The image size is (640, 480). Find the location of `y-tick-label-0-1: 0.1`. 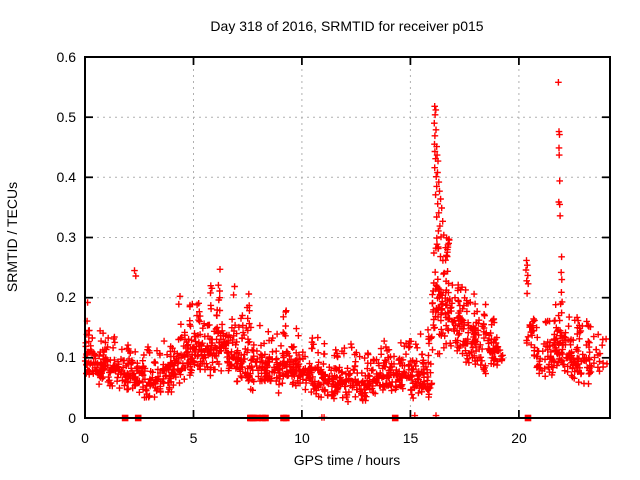

y-tick-label-0-1: 0.1 is located at coordinates (67, 357).